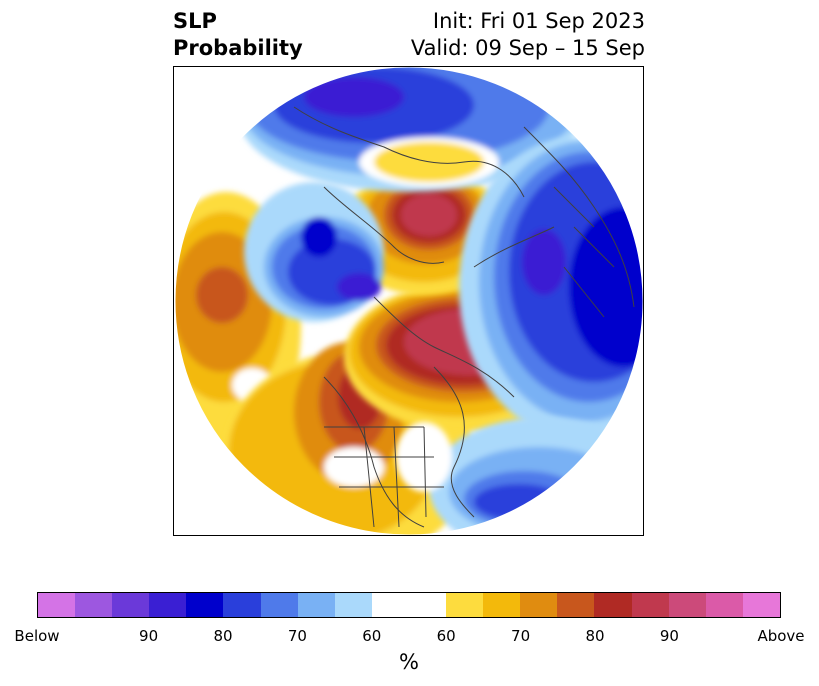  I want to click on colorbar-tick-label: Below, so click(37, 636).